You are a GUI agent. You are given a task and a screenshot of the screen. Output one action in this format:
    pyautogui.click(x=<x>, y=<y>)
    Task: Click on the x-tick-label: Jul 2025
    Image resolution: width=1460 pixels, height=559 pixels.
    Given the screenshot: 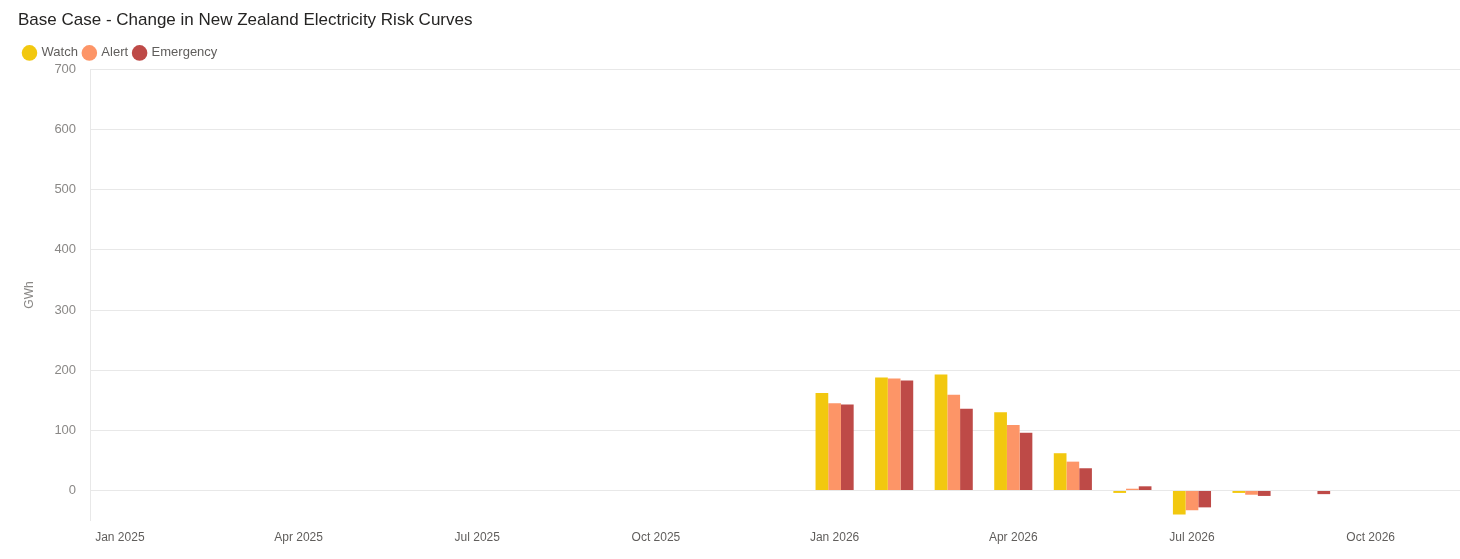 What is the action you would take?
    pyautogui.click(x=477, y=537)
    